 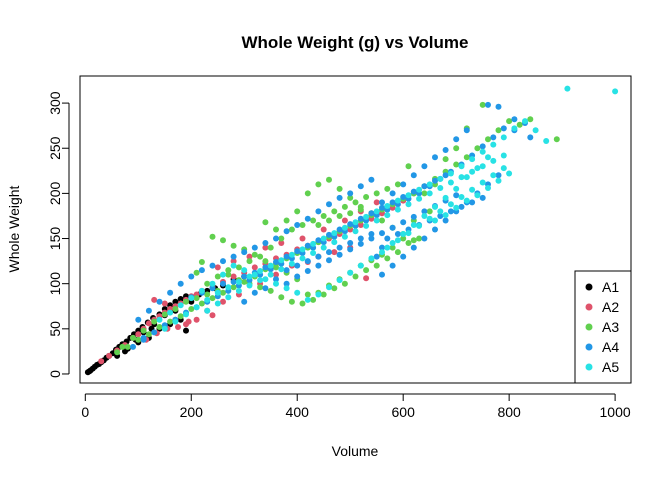 I want to click on y-tick-label: 250, so click(x=55, y=148).